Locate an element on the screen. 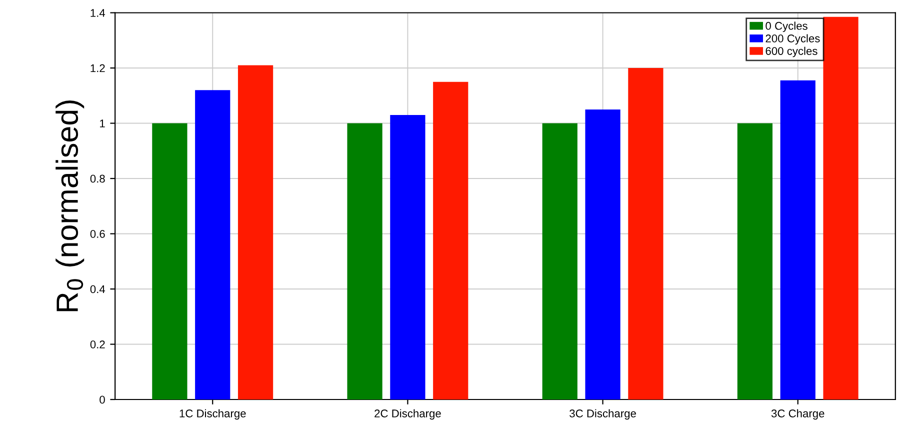  y-tick-label: 0 is located at coordinates (102, 400).